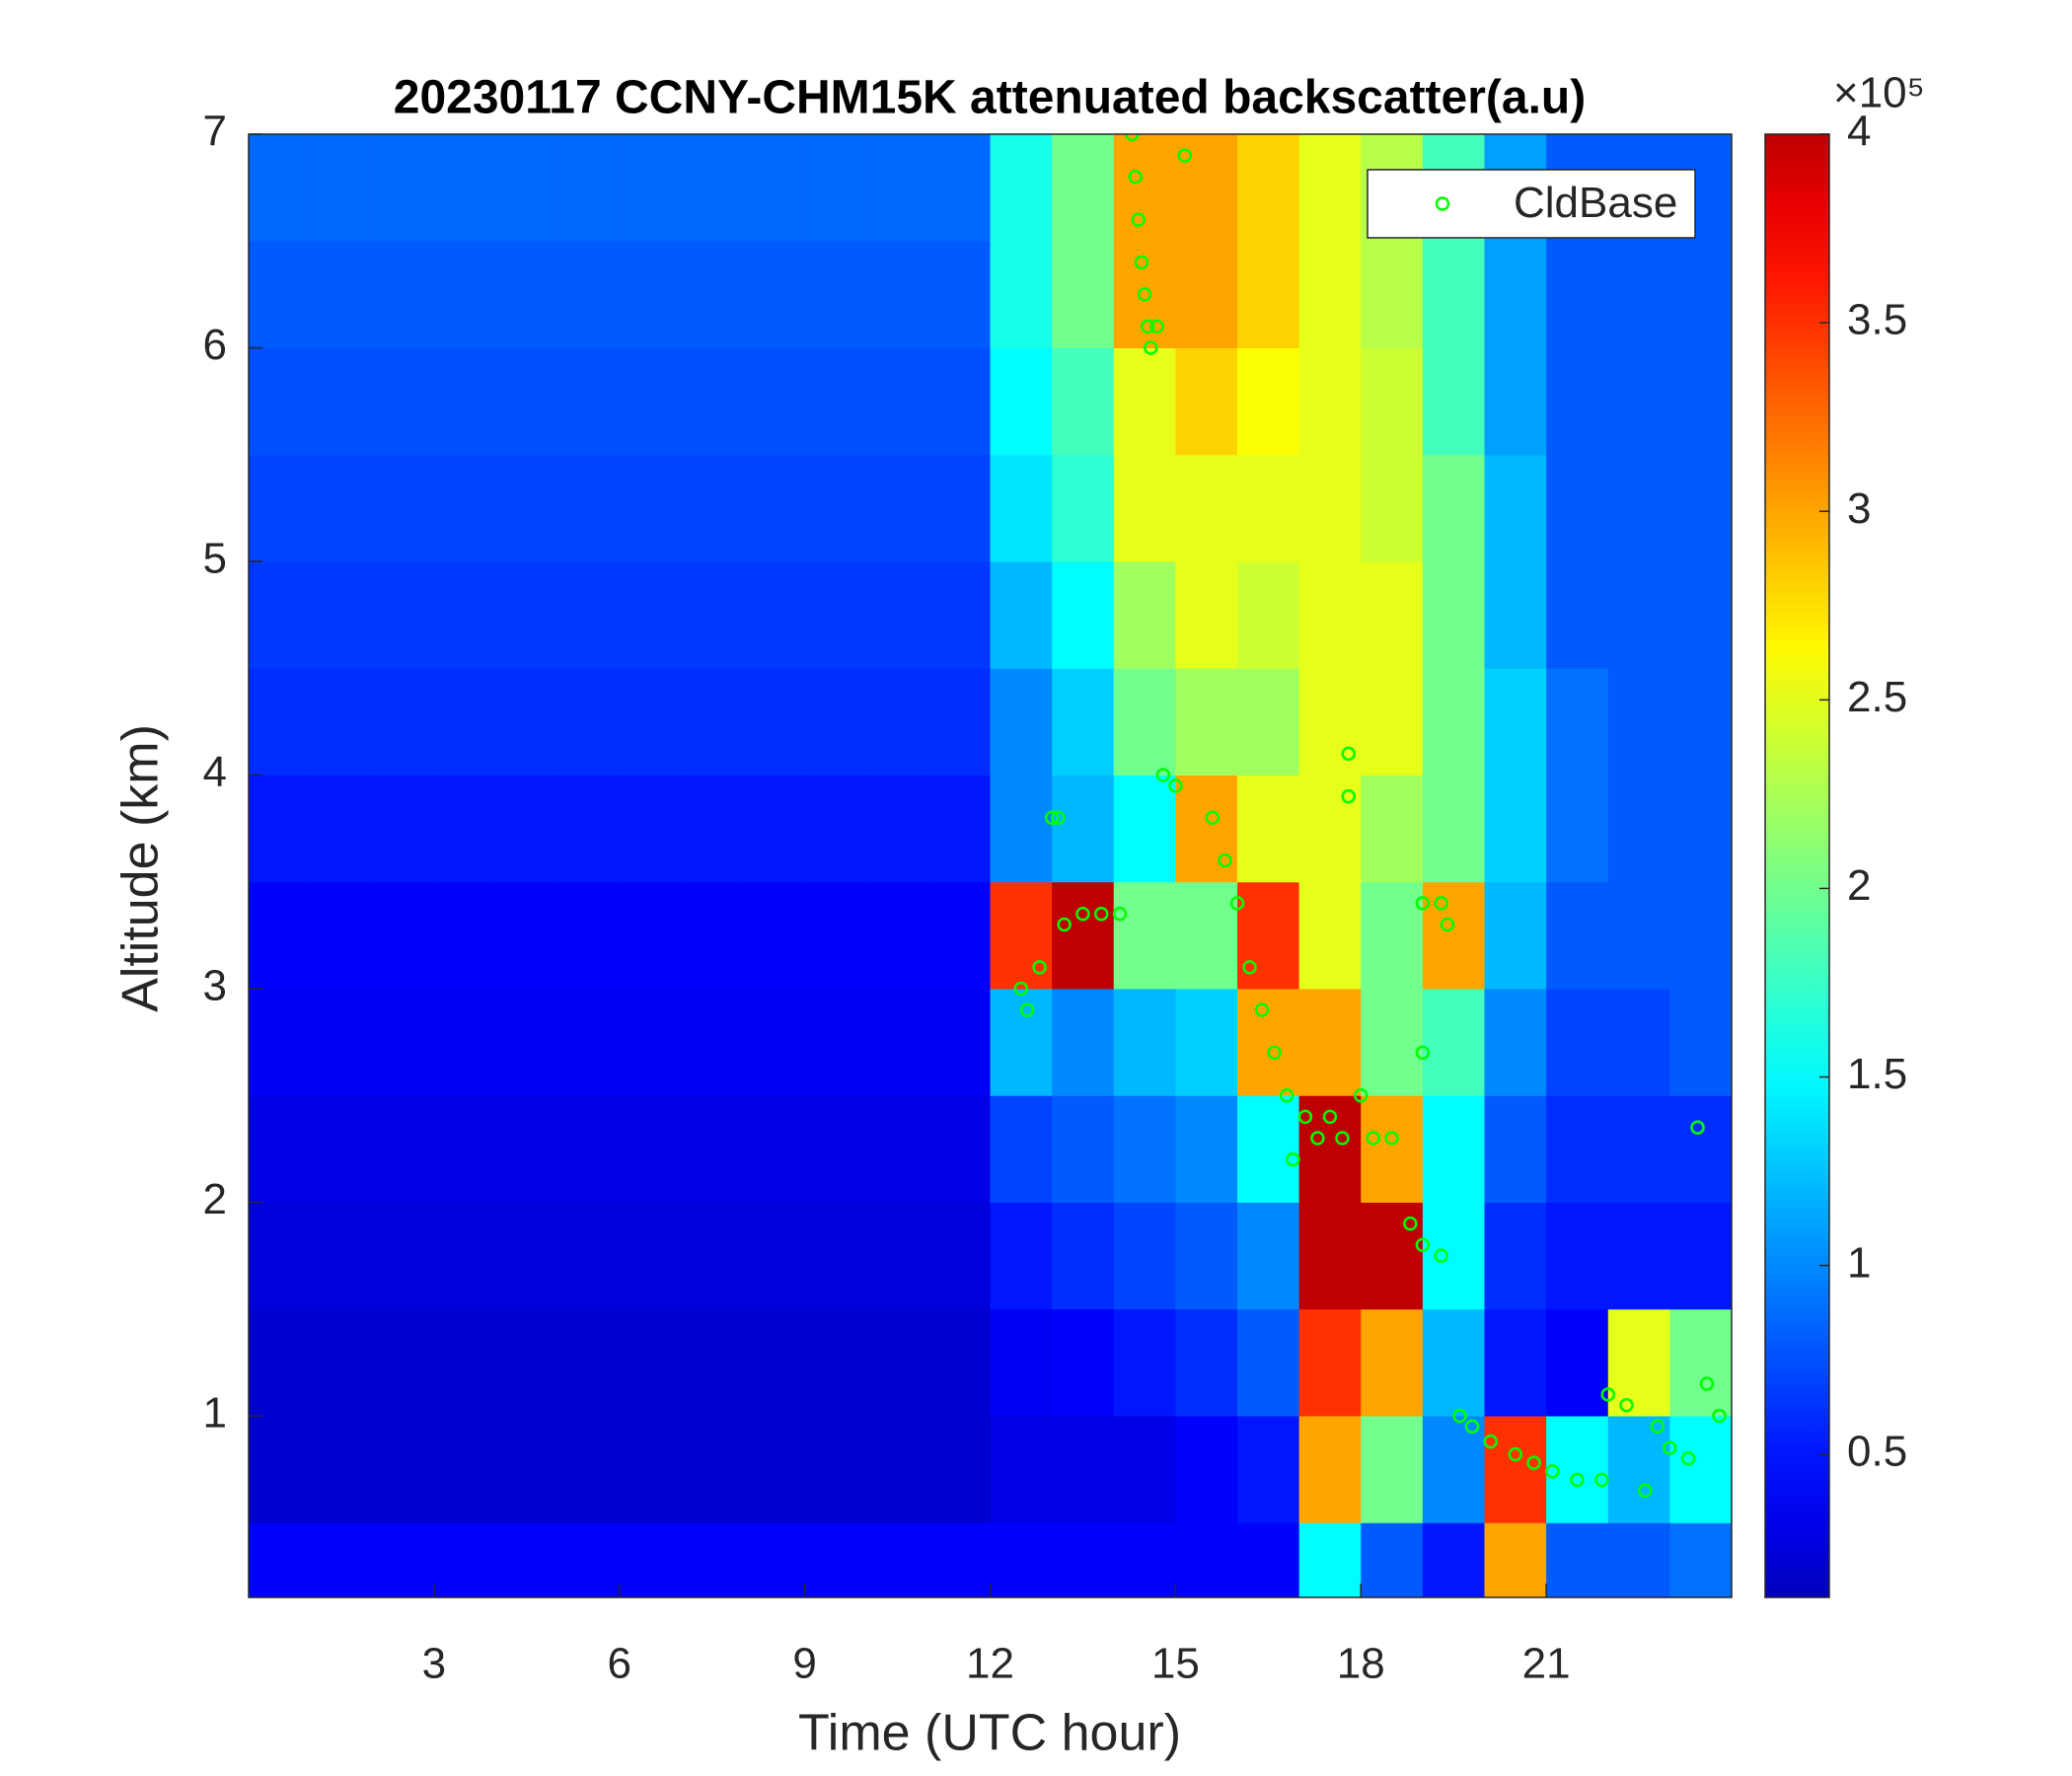  Describe the element at coordinates (215, 559) in the screenshot. I see `y-tick-label: 5` at that location.